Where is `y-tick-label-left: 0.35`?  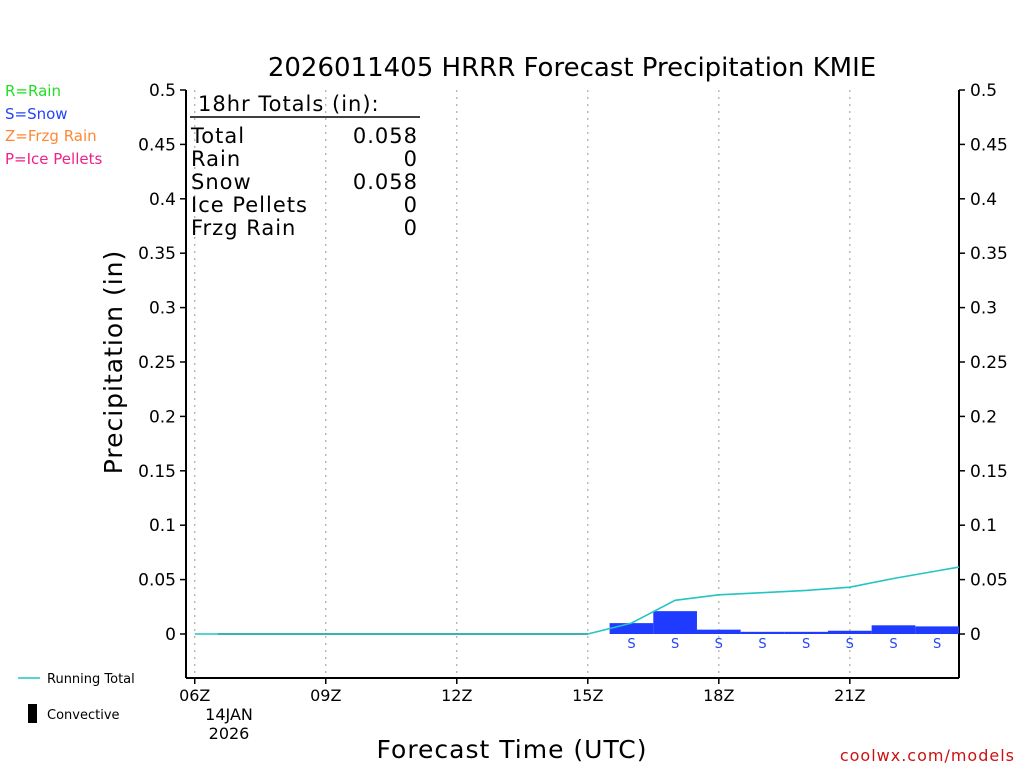
y-tick-label-left: 0.35 is located at coordinates (157, 254).